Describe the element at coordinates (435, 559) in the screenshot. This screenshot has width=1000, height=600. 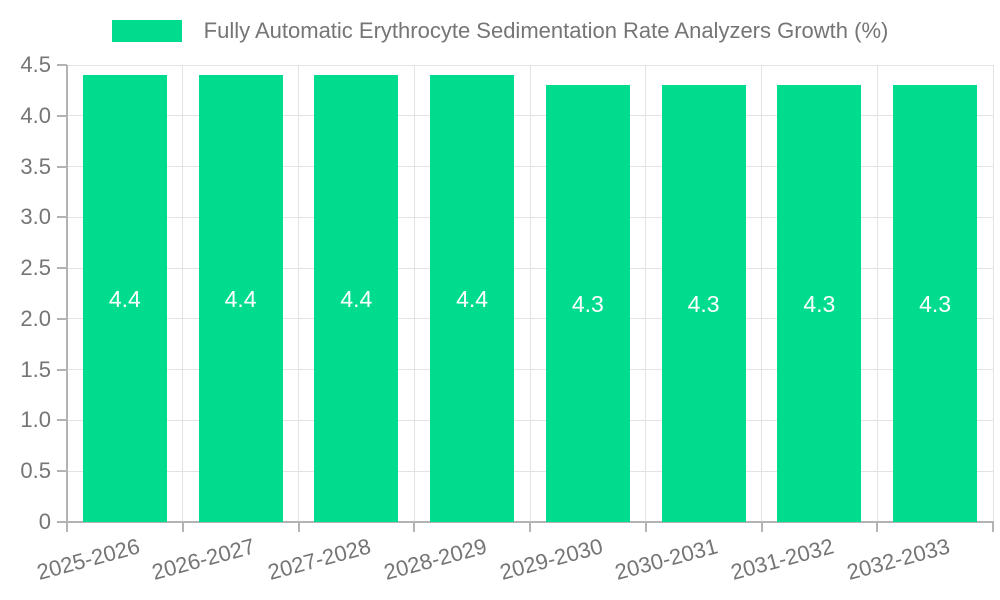
I see `x-tick-label: 2028-2029` at that location.